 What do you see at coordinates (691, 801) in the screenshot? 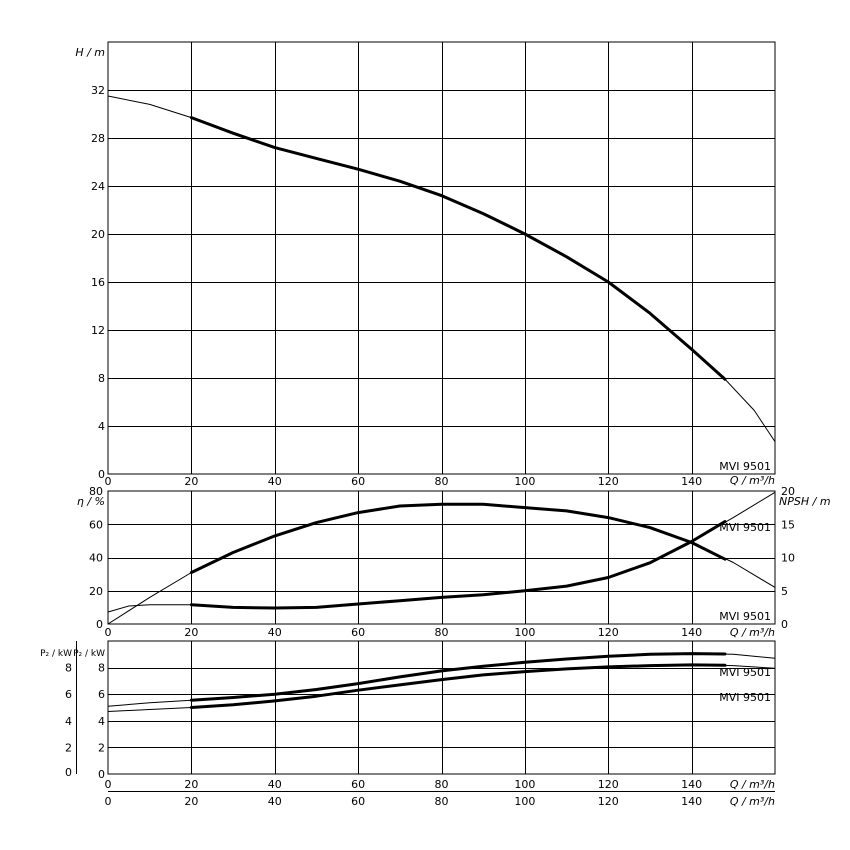
I see `power-outer-x-tick-label: 140` at bounding box center [691, 801].